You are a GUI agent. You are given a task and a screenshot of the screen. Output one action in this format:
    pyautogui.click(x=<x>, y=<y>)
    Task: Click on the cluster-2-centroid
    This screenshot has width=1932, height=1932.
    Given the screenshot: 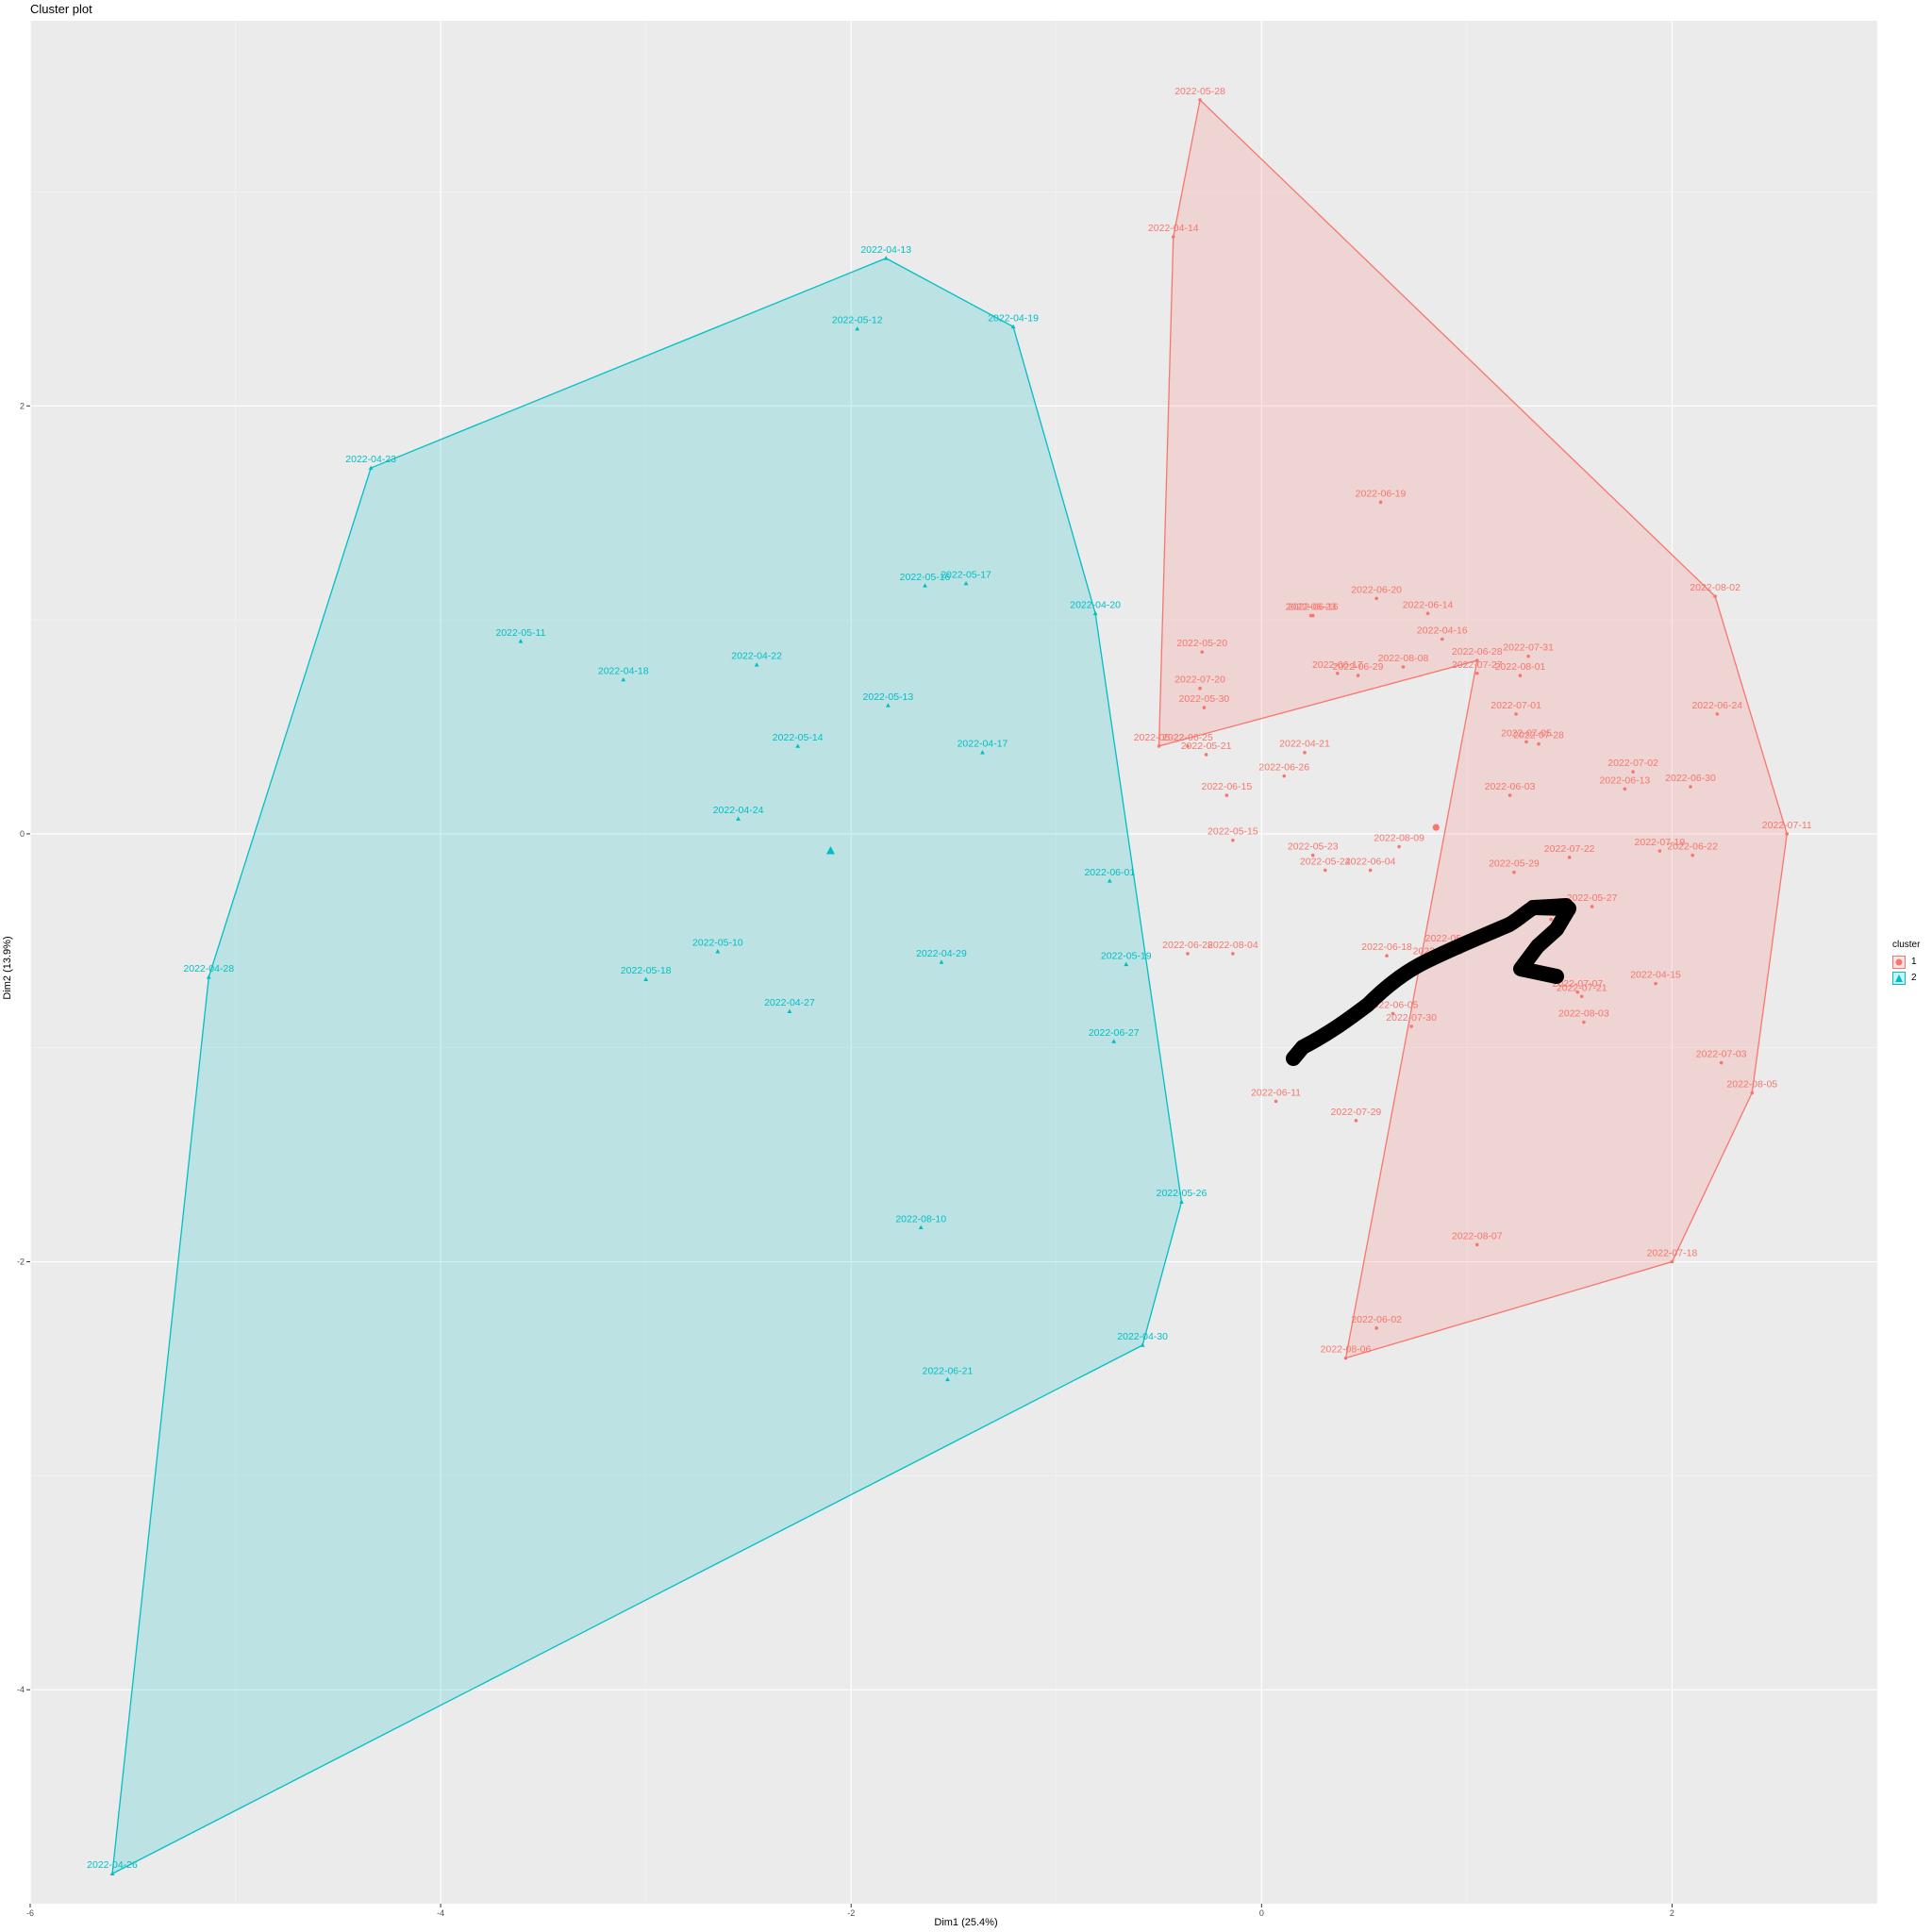 What is the action you would take?
    pyautogui.click(x=830, y=850)
    